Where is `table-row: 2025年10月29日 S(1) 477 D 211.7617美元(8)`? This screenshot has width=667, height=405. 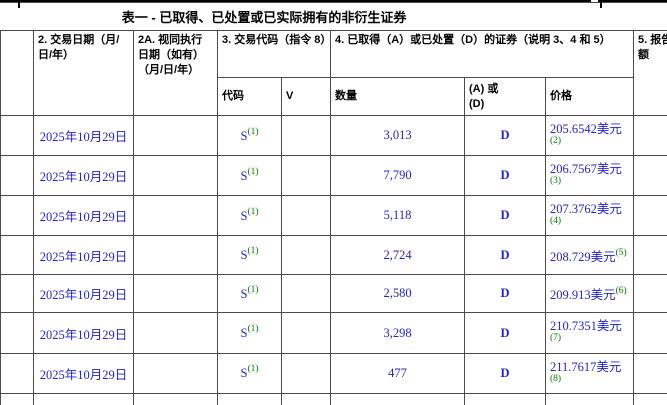
table-row: 2025年10月29日 S(1) 477 D 211.7617美元(8) is located at coordinates (333, 373).